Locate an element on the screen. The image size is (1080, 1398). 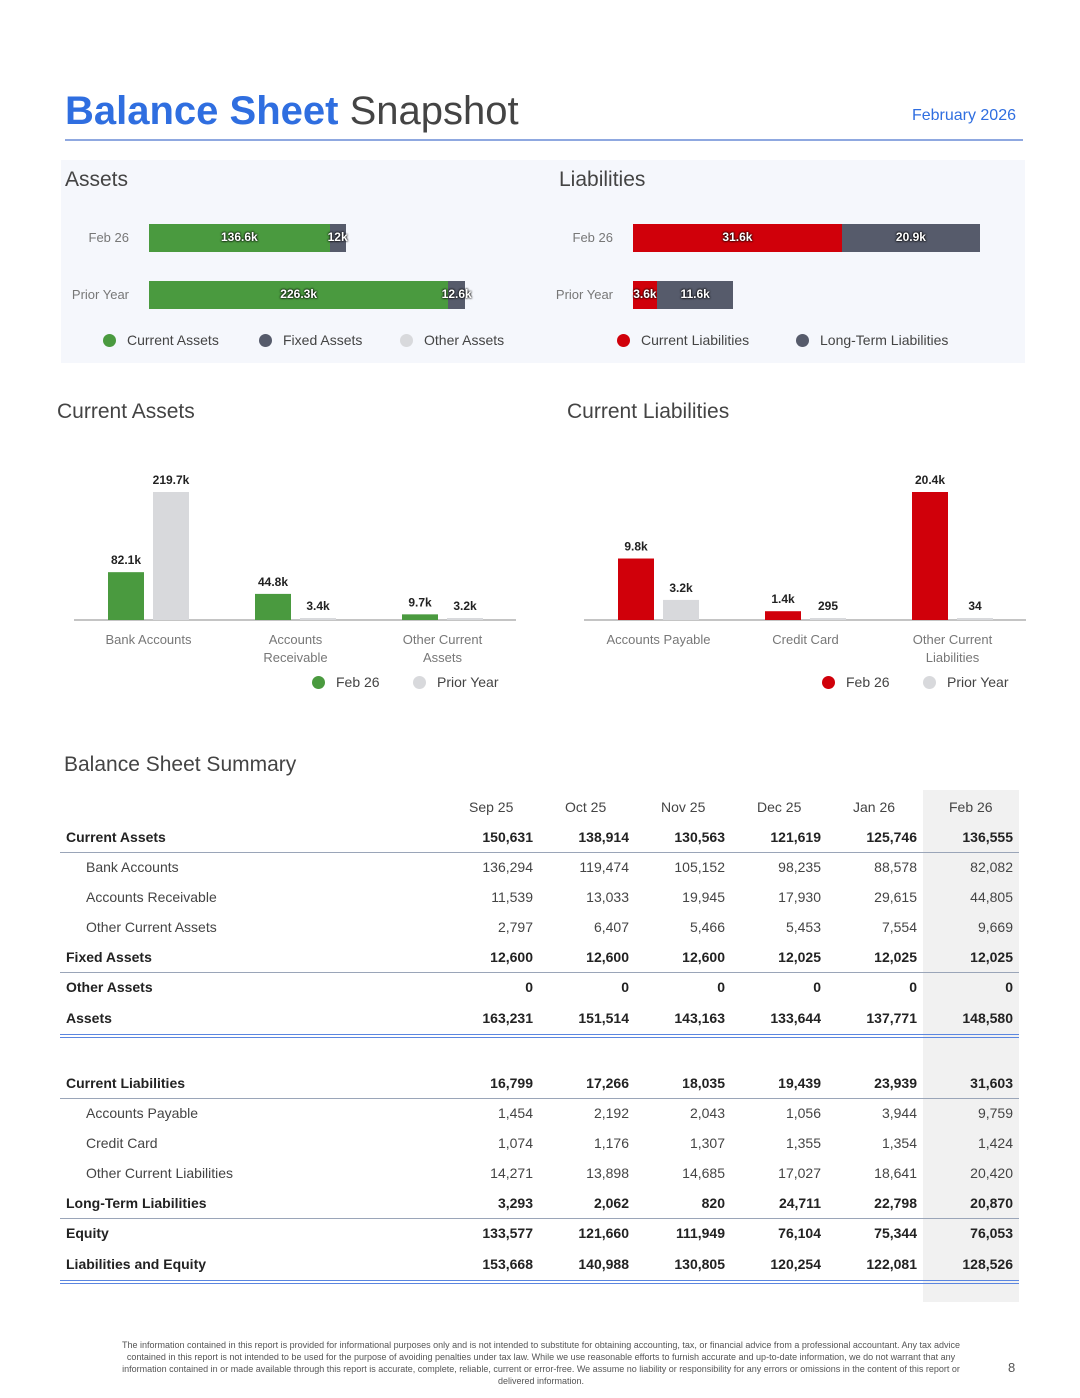
table-cell: 122,081 is located at coordinates (875, 1266).